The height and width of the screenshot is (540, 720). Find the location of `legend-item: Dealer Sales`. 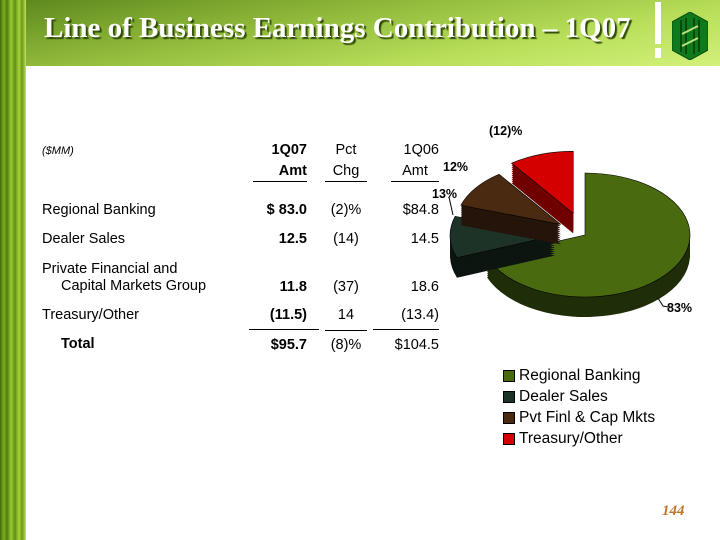

legend-item: Dealer Sales is located at coordinates (579, 396).